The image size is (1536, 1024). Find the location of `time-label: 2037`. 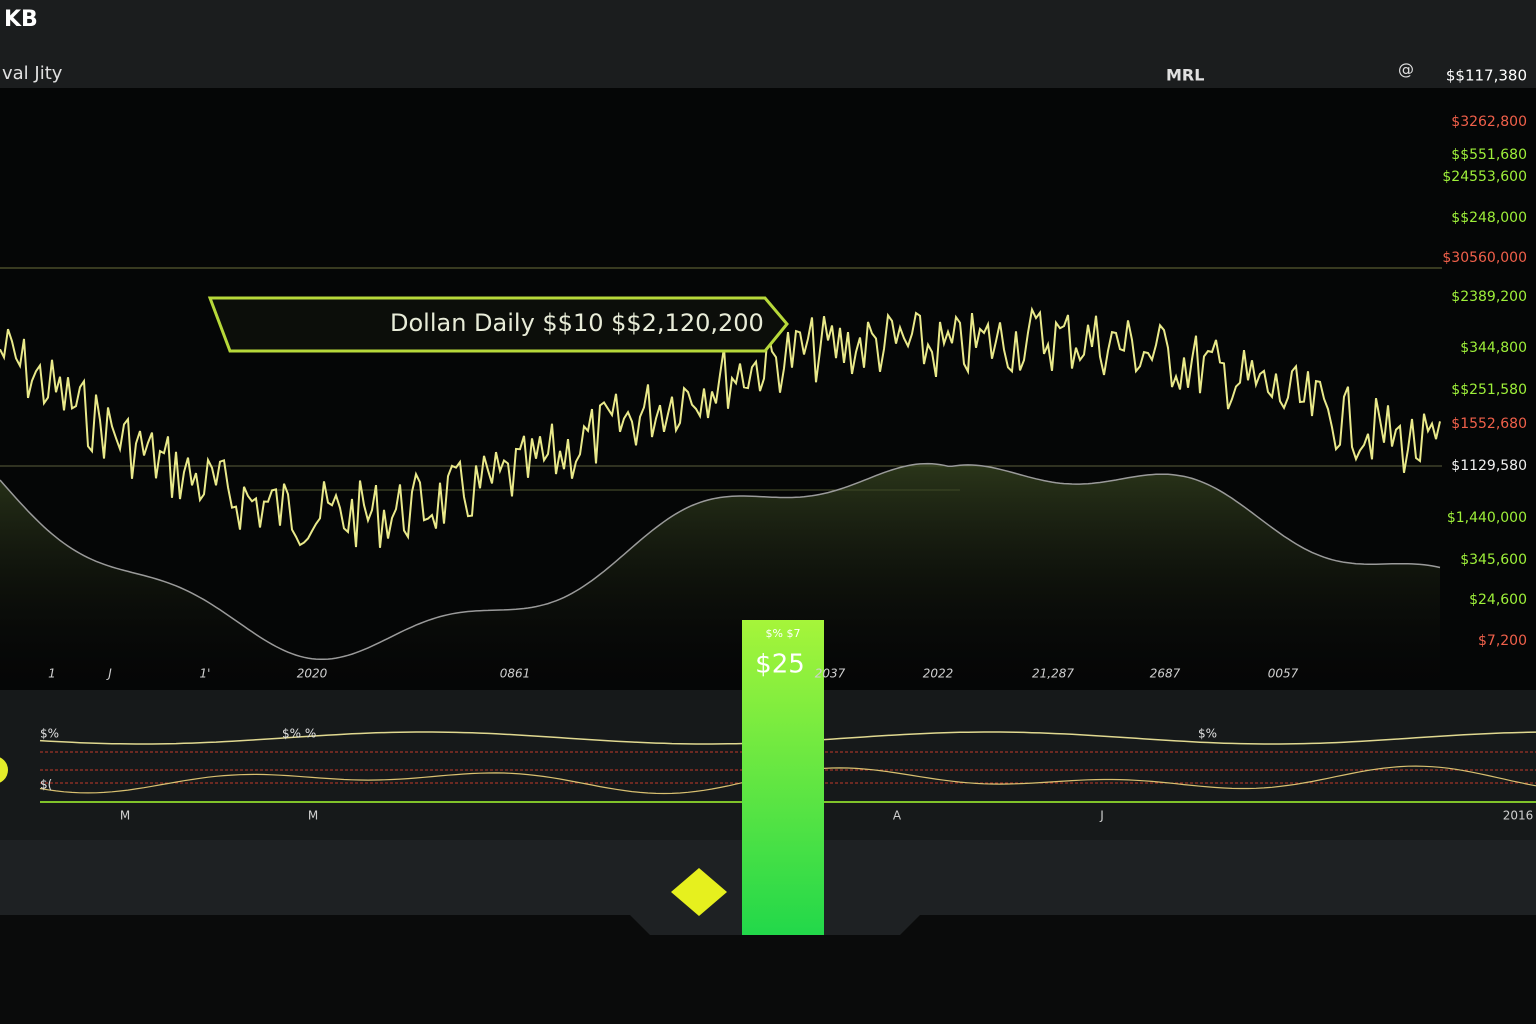

time-label: 2037 is located at coordinates (830, 674).